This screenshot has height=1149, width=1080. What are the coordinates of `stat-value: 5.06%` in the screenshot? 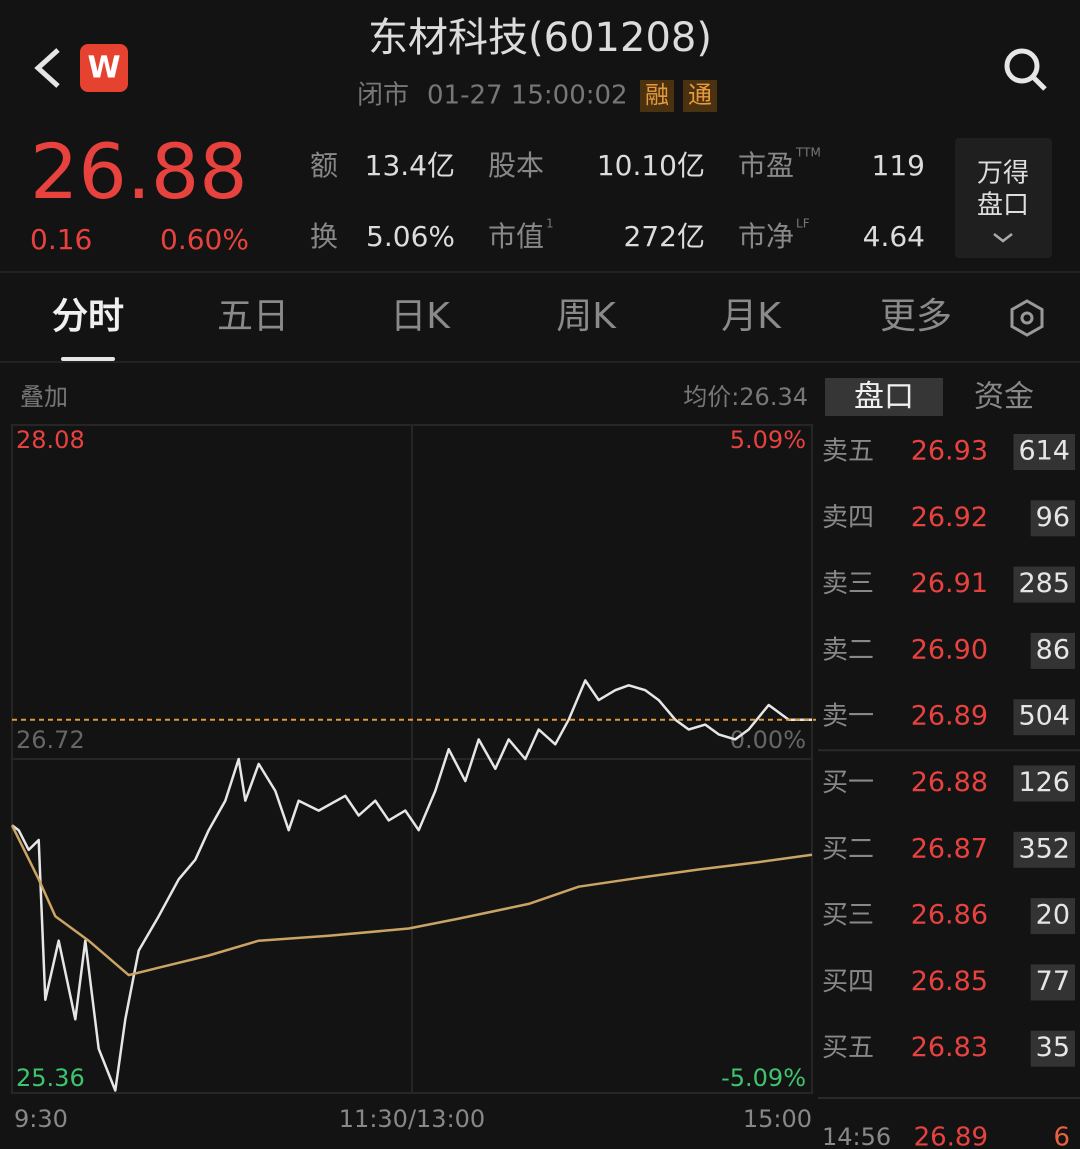 It's located at (410, 236).